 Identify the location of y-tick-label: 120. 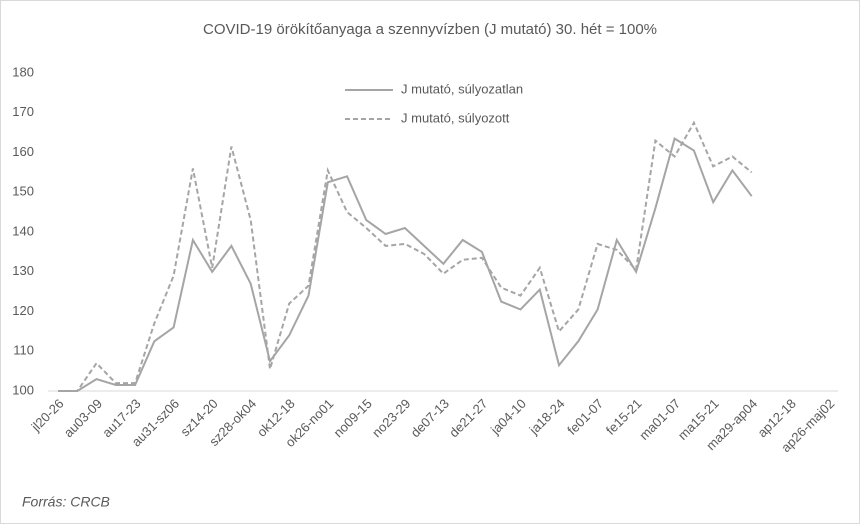
(23, 310).